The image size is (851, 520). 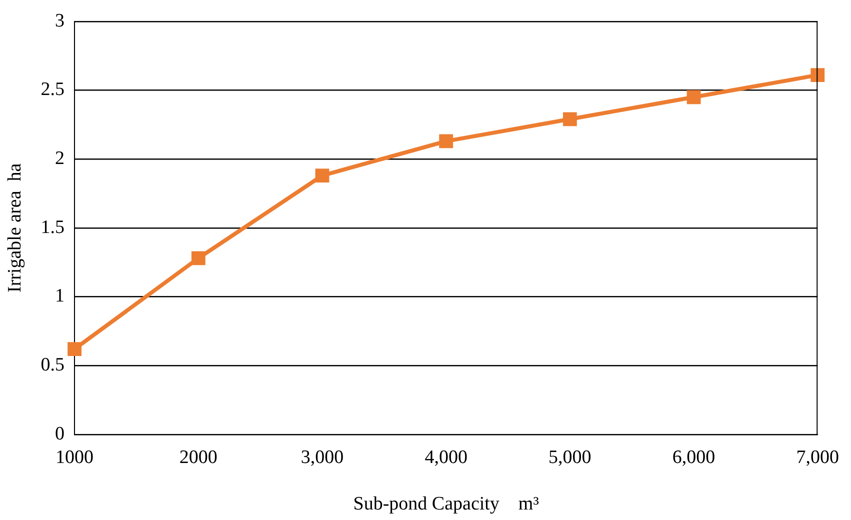 What do you see at coordinates (198, 457) in the screenshot?
I see `x-tick-label: 2000` at bounding box center [198, 457].